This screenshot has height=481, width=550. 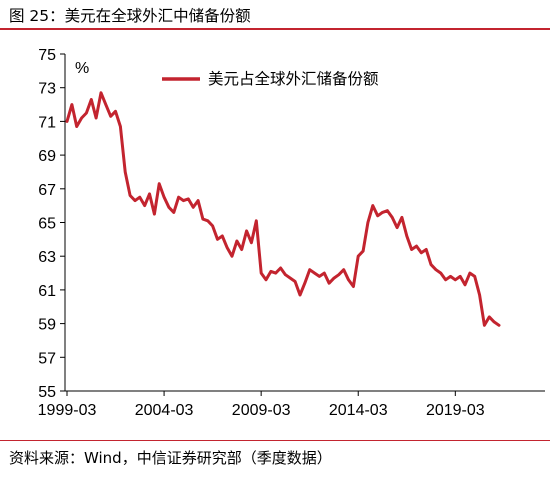 I want to click on y-axis-ticks: 55 57 59 61 63 65 67 69 71 73 75, so click(x=51, y=224).